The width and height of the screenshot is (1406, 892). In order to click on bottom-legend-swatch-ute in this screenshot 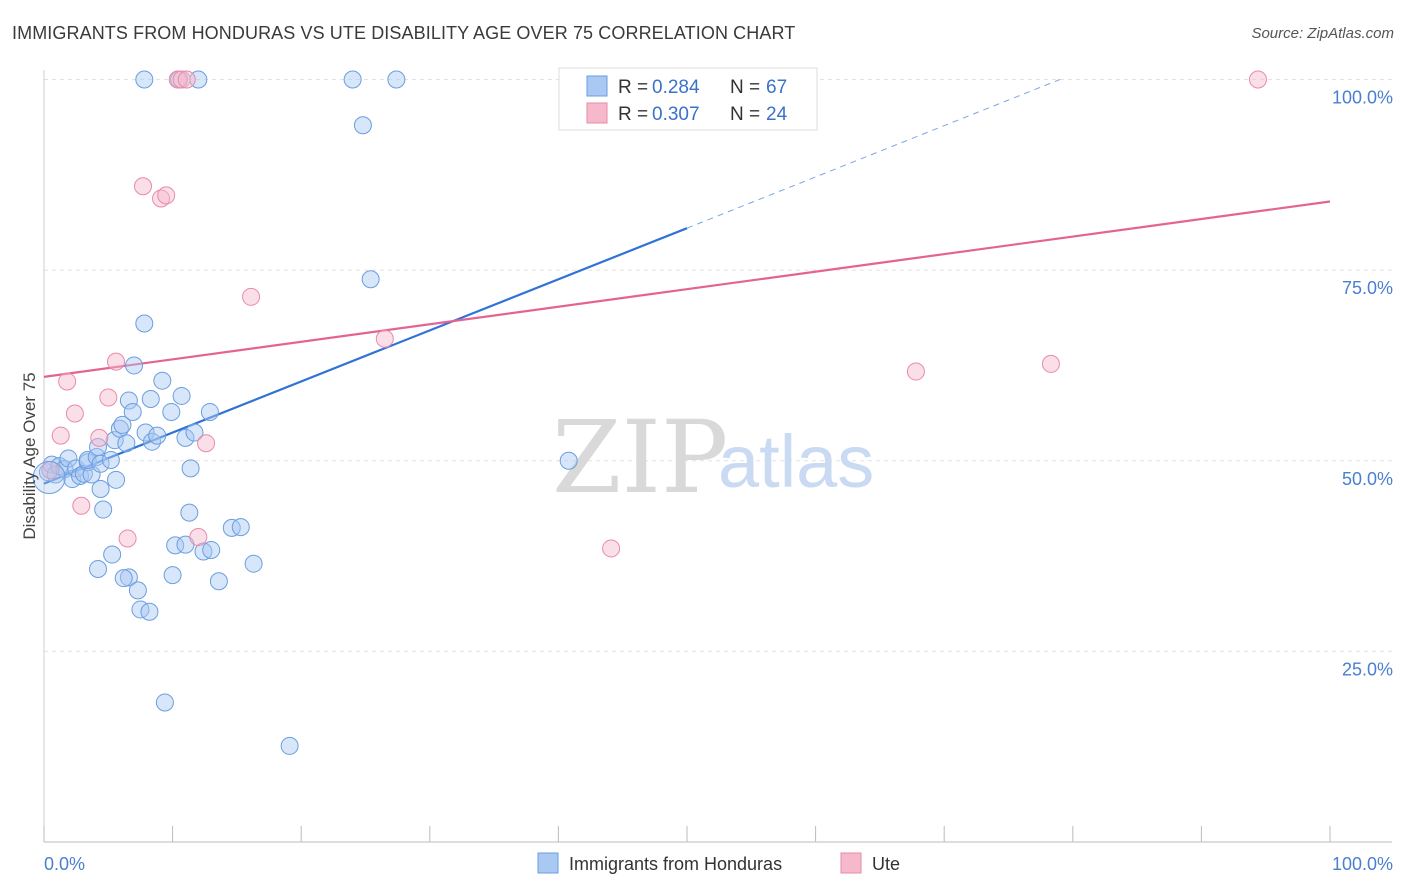, I will do `click(851, 863)`.